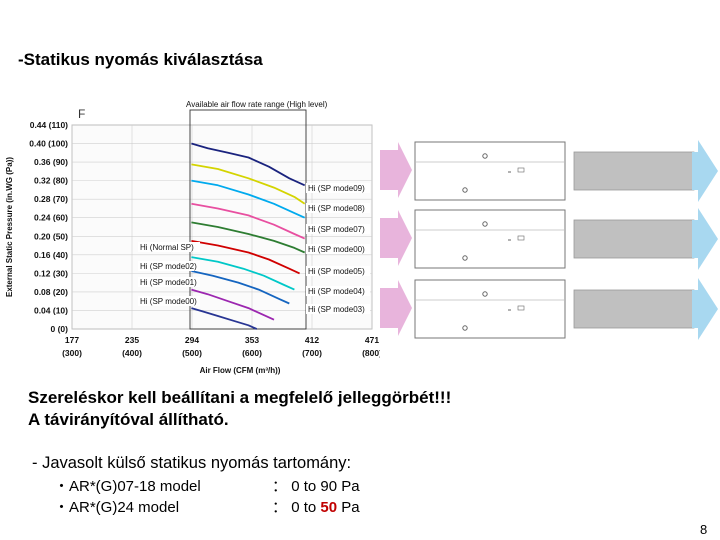 This screenshot has width=720, height=540. Describe the element at coordinates (9, 227) in the screenshot. I see `y-axis-label: External Static Pressure (in.WG (Pa))` at that location.